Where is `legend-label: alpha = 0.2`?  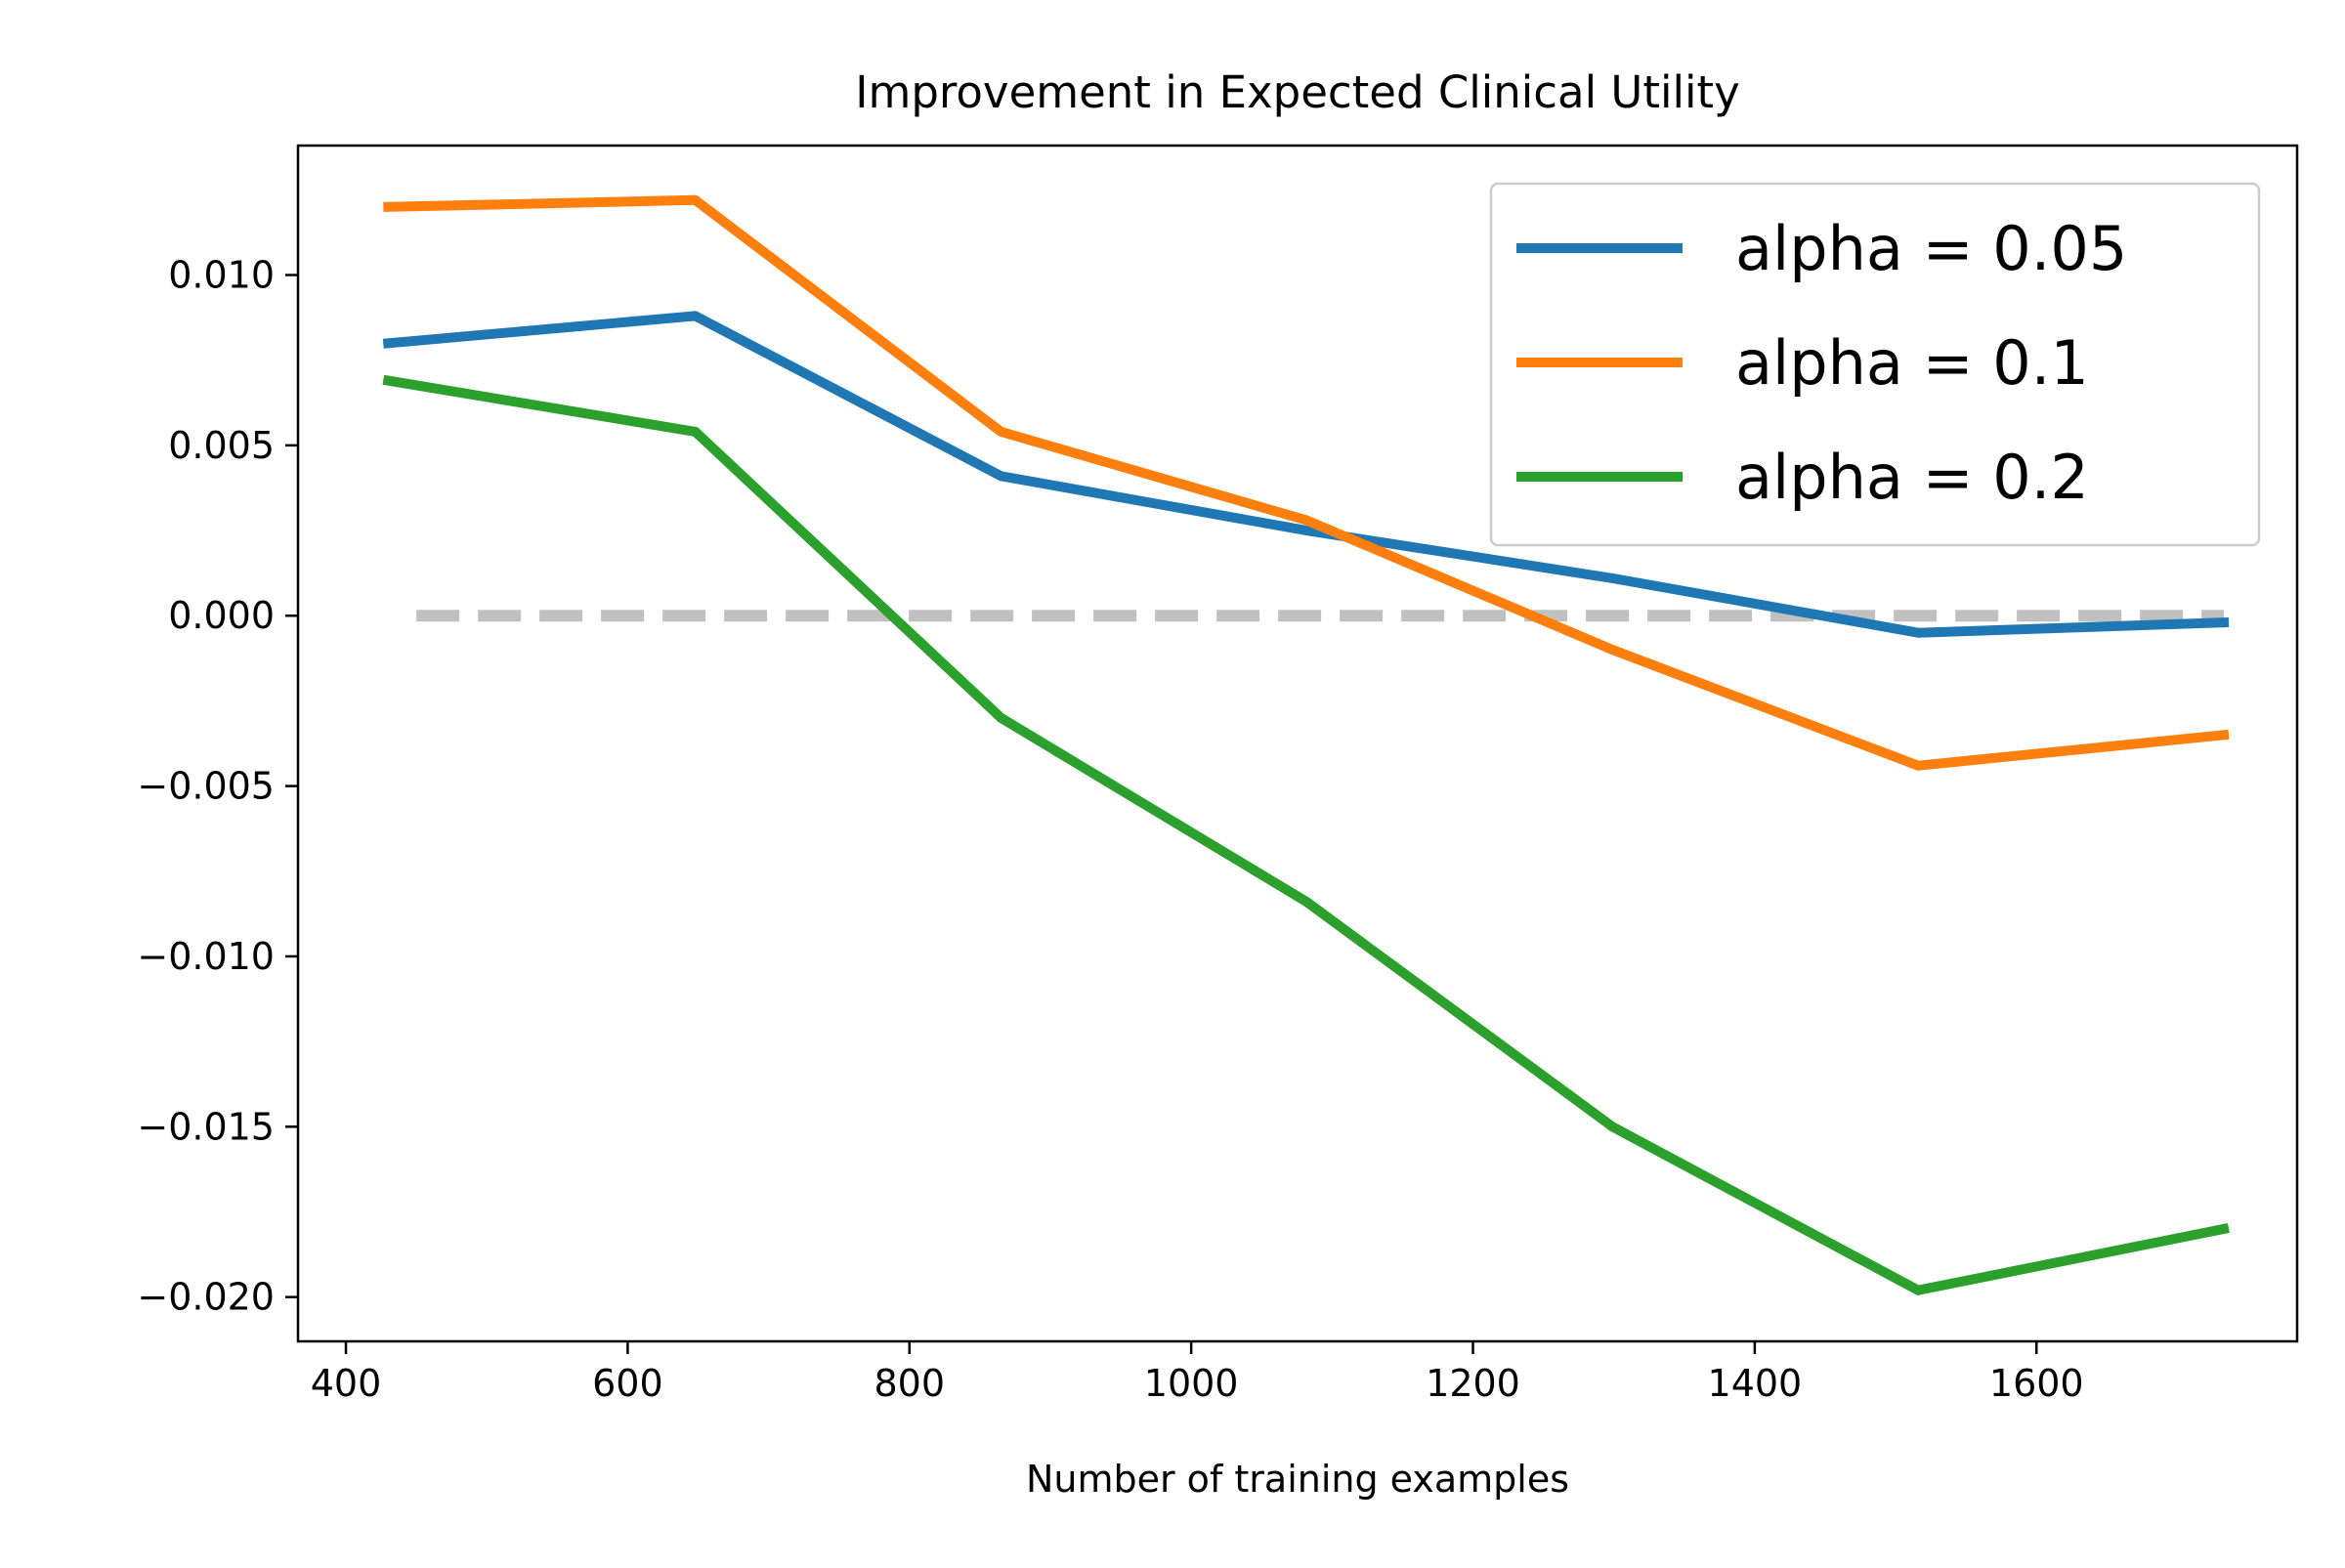
legend-label: alpha = 0.2 is located at coordinates (1912, 477).